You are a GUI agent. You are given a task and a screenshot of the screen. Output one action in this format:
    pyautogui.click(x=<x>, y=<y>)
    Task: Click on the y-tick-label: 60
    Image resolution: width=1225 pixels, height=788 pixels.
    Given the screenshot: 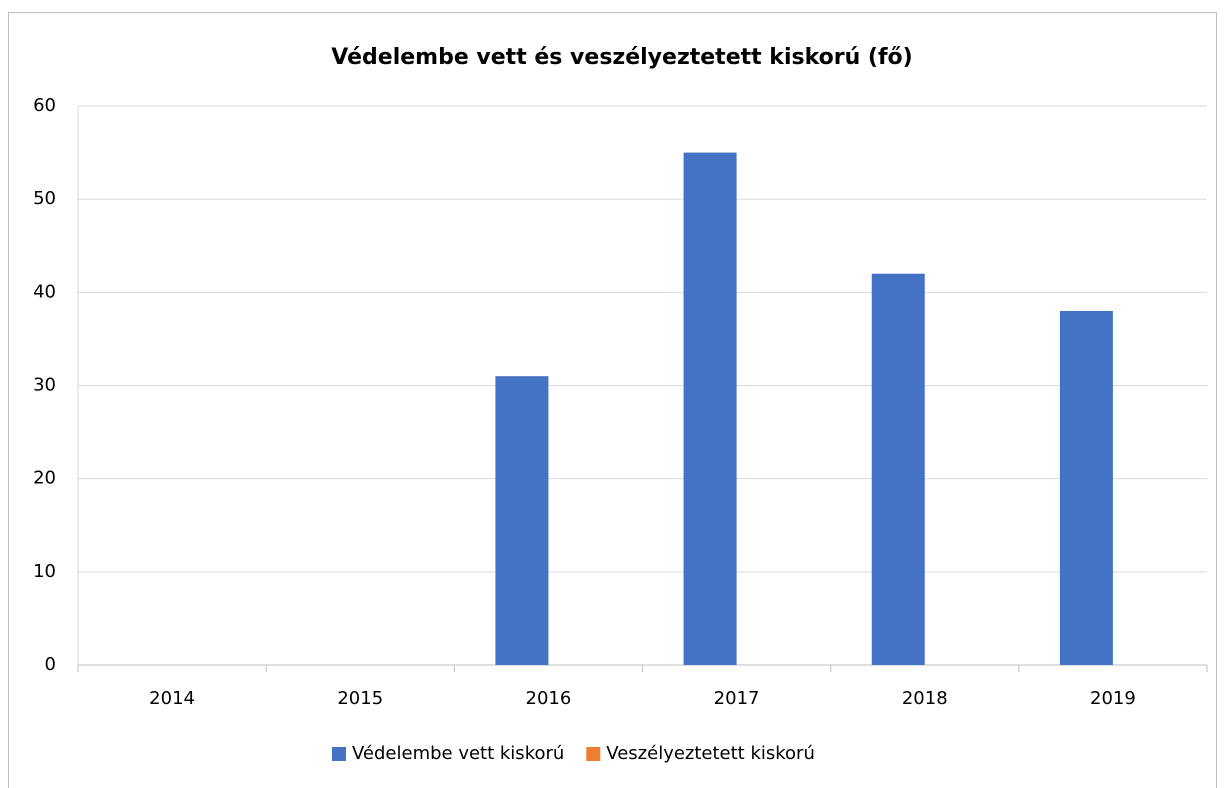 What is the action you would take?
    pyautogui.click(x=44, y=105)
    